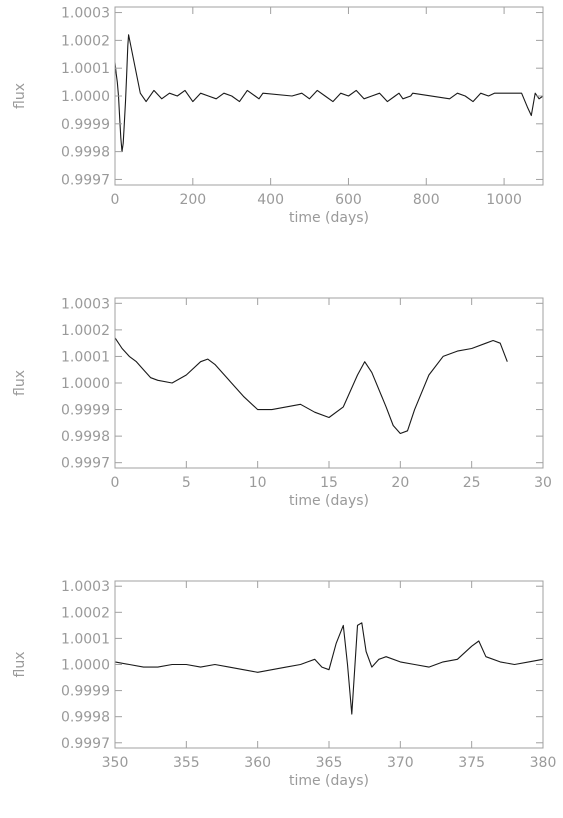 This screenshot has width=563, height=818. What do you see at coordinates (115, 763) in the screenshot?
I see `x-tick-label: 350` at bounding box center [115, 763].